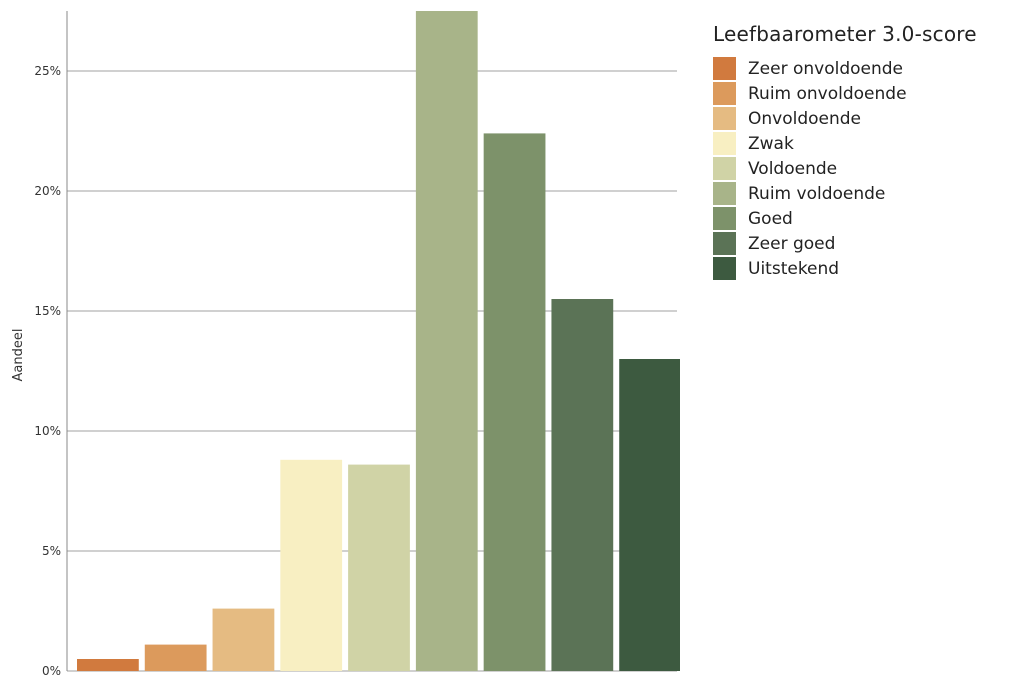 This screenshot has width=1013, height=677. I want to click on legend-label: Ruim onvoldoende, so click(827, 93).